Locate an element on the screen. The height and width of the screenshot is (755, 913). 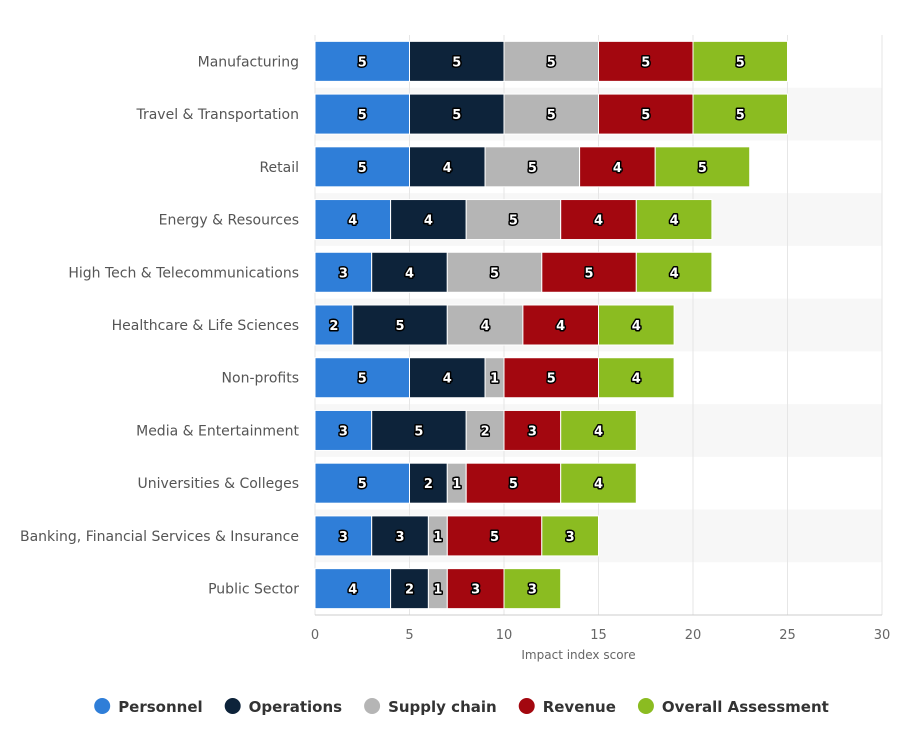
category-label: Travel & Transportation is located at coordinates (217, 115).